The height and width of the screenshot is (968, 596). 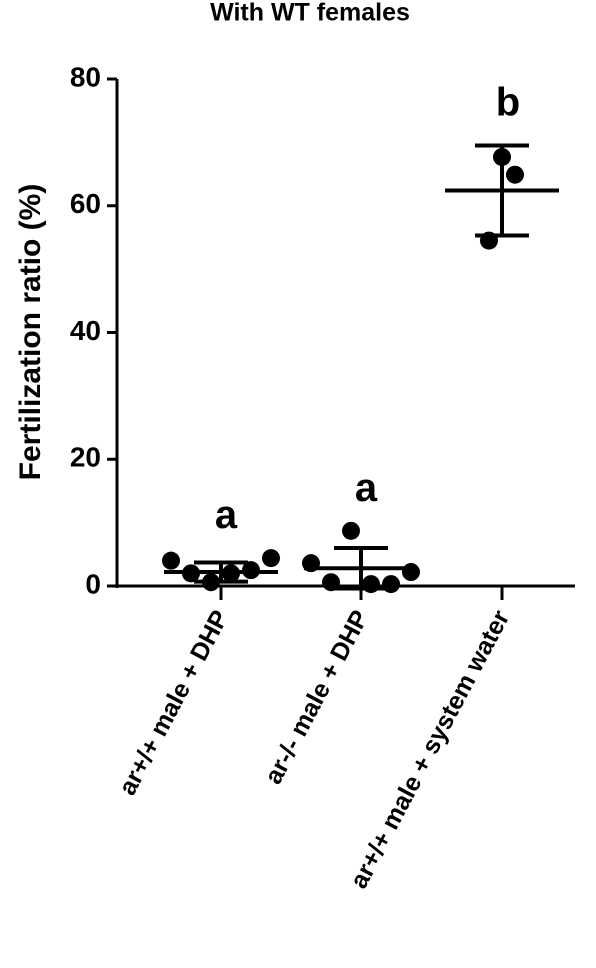 I want to click on y-tick-label: 60, so click(x=85, y=203).